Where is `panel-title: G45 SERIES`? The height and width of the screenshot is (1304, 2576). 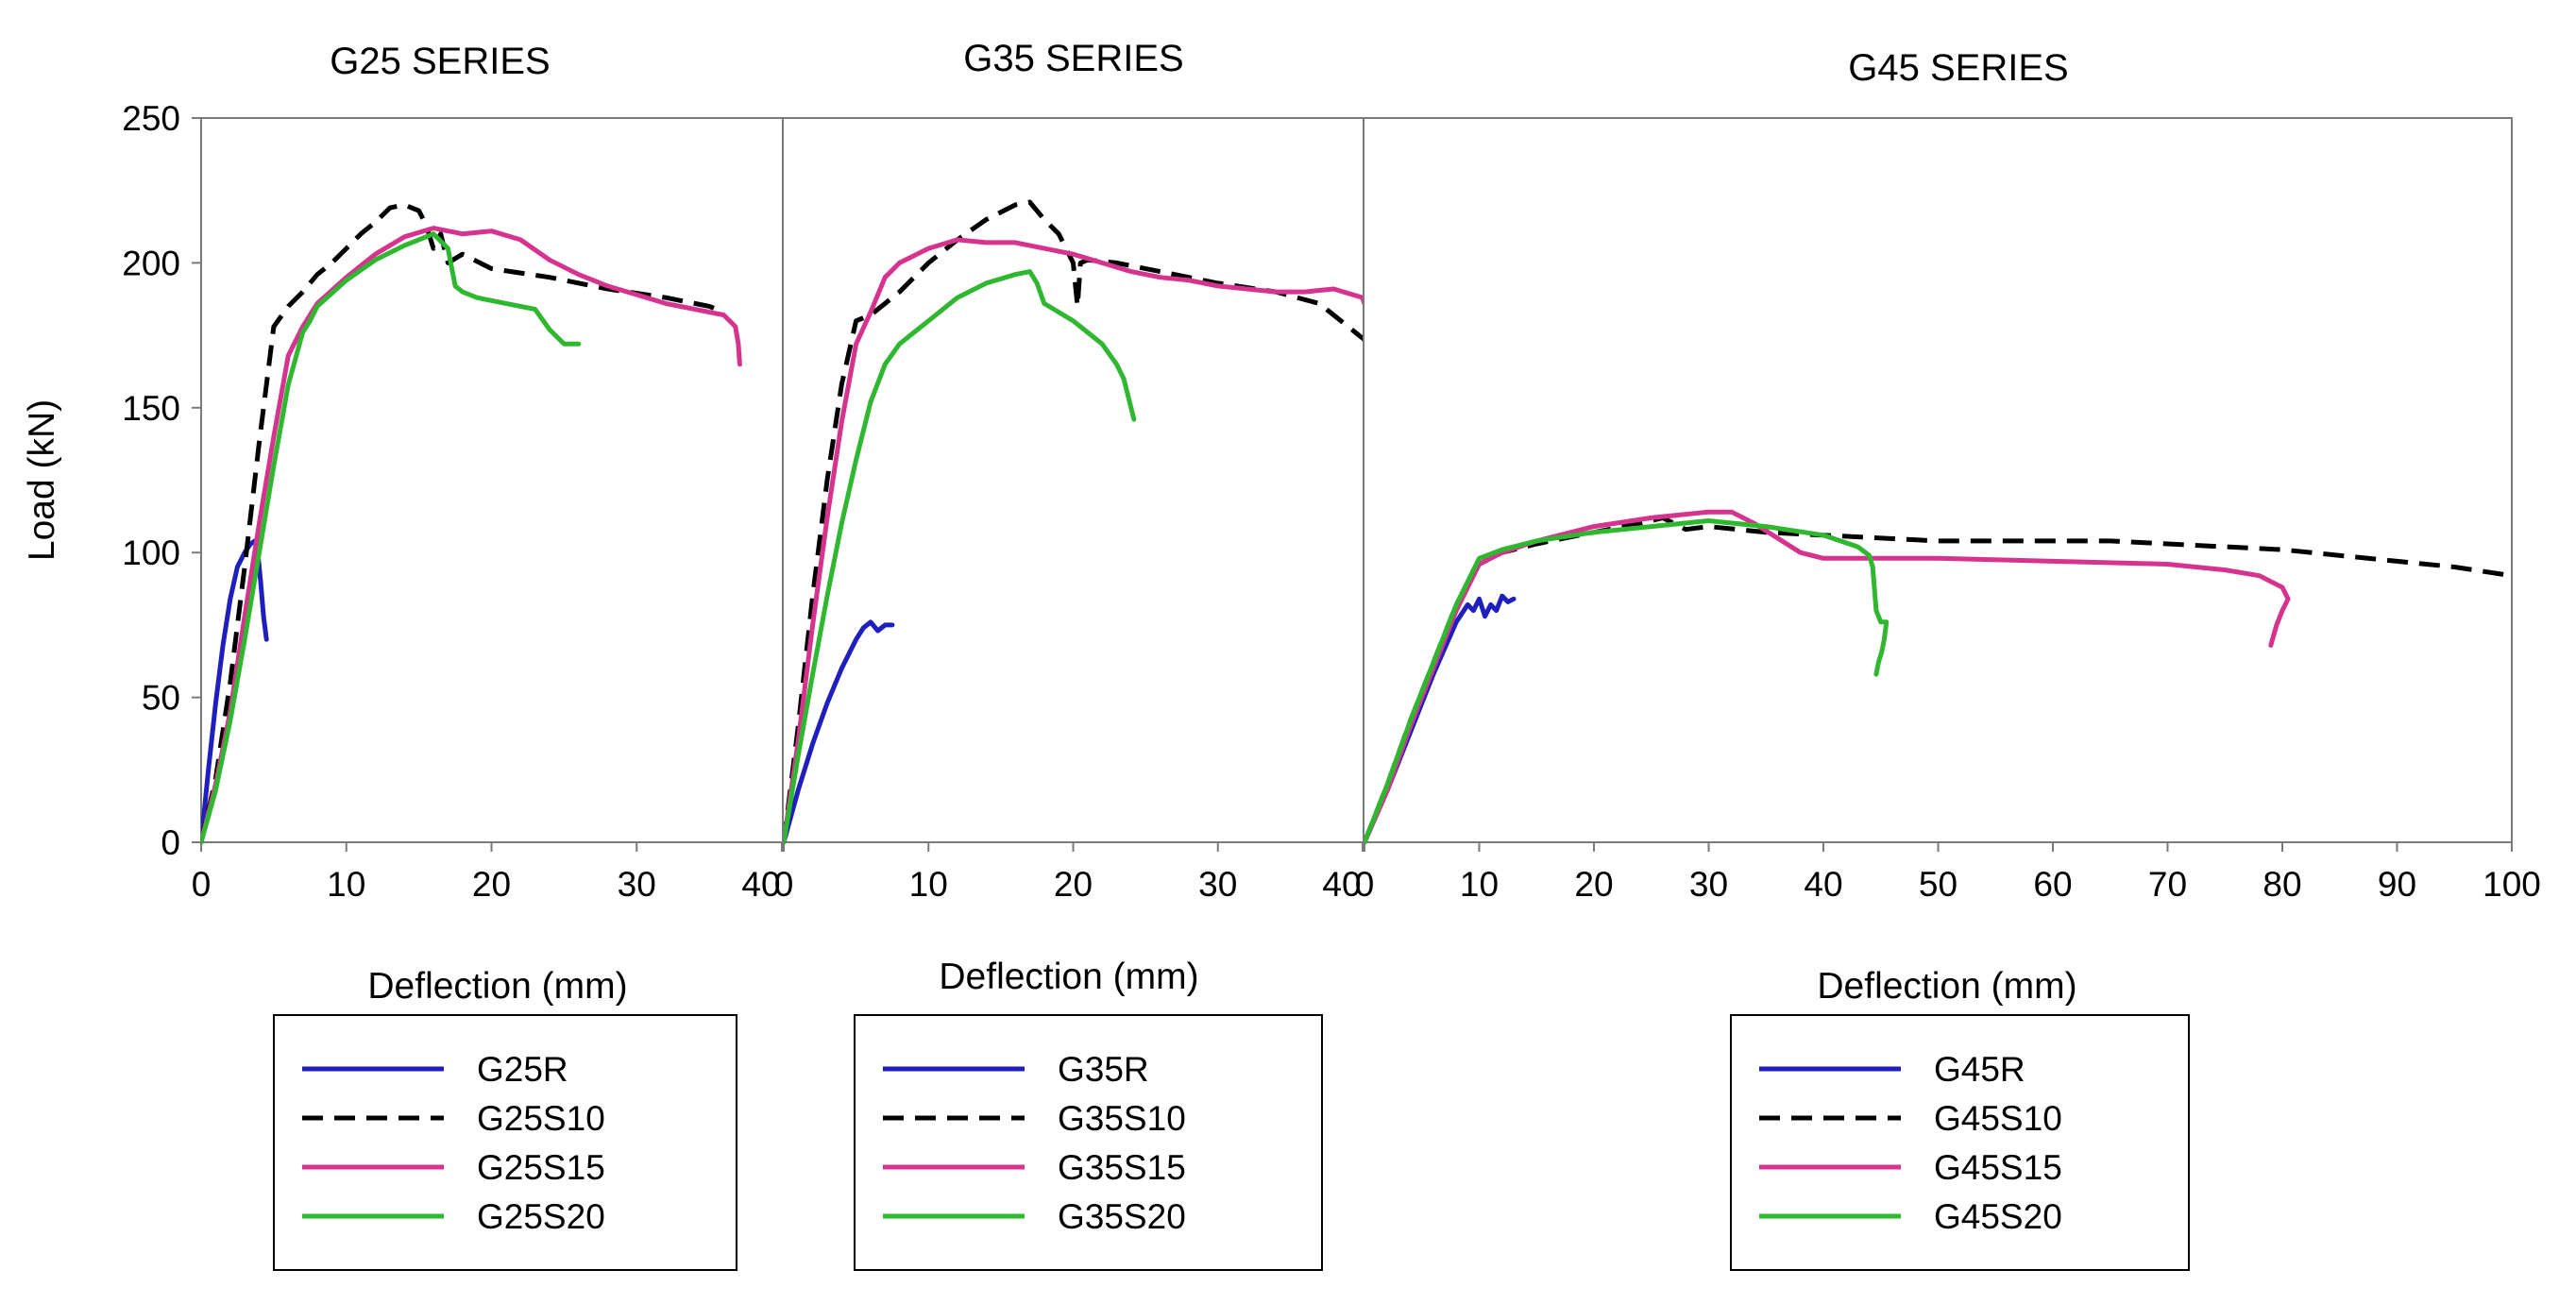 panel-title: G45 SERIES is located at coordinates (1958, 68).